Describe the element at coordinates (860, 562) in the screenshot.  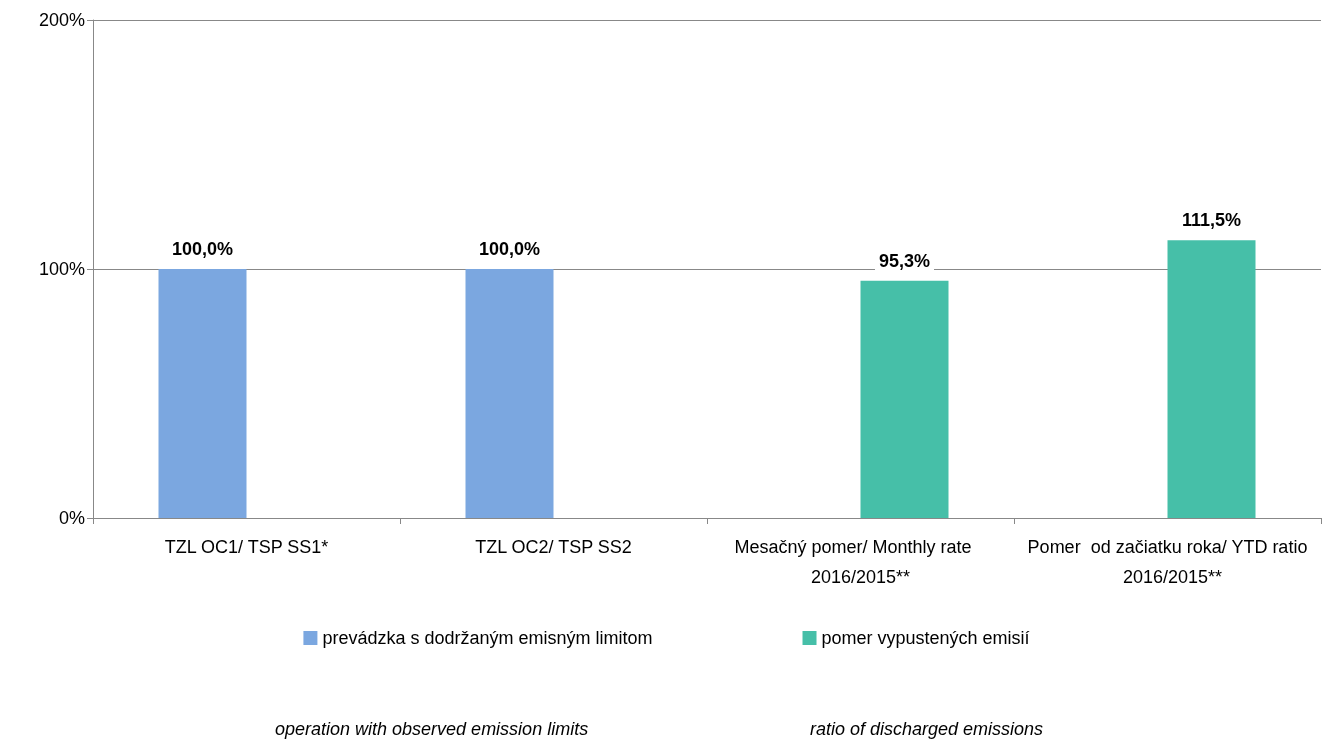
I see `x-tick-label: Mesačný pomer/ Monthly rate 2016/2015**` at that location.